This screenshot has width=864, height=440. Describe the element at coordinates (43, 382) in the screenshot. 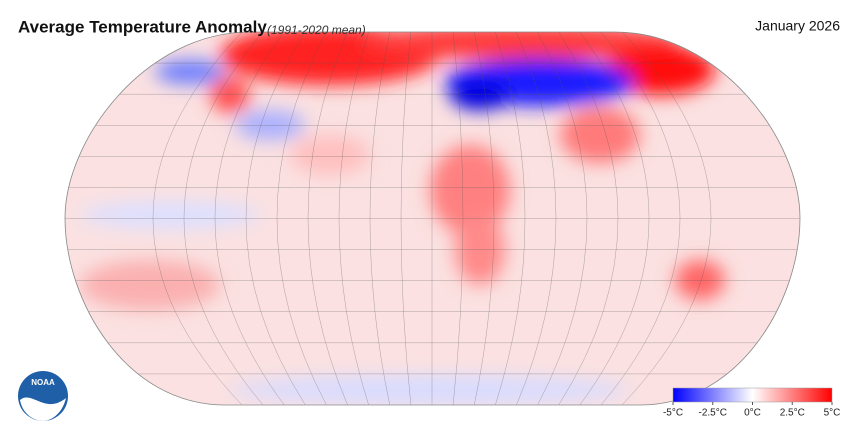

I see `logo-text: NOAA` at that location.